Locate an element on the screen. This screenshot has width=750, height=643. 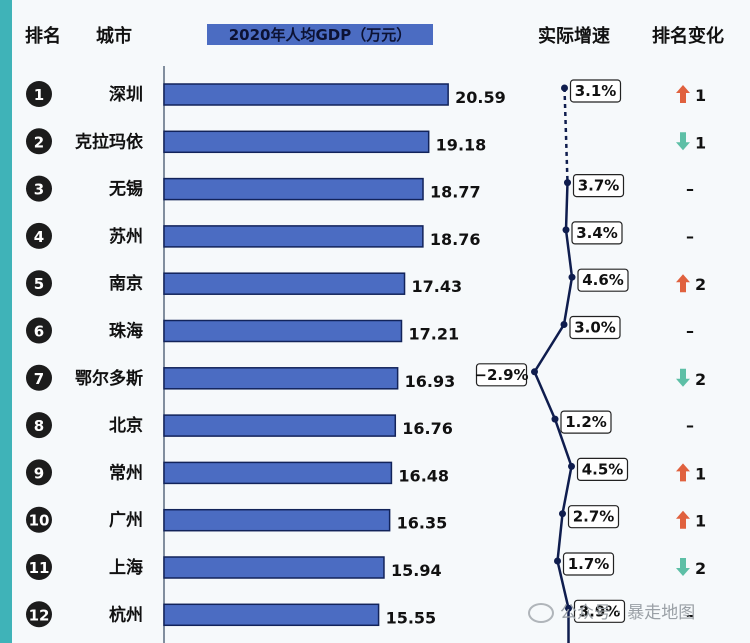
growth-label: 1.2% is located at coordinates (586, 422).